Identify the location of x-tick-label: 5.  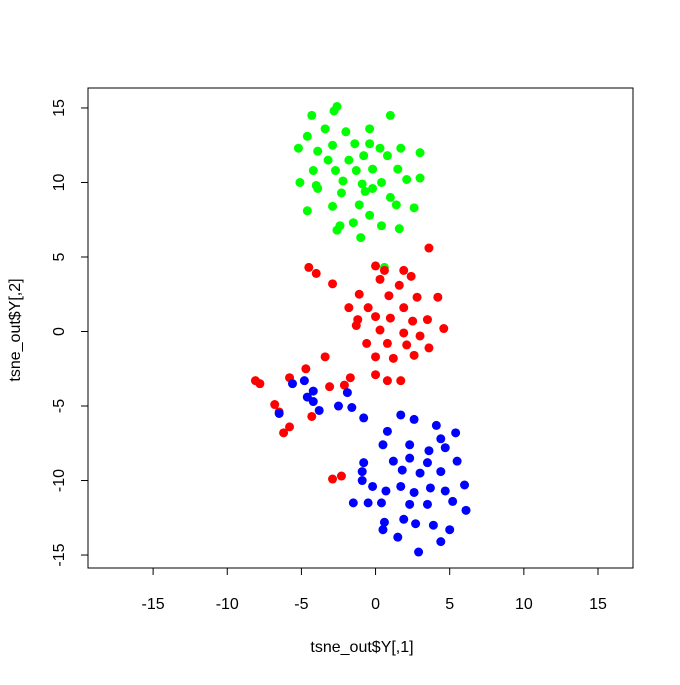
(449, 604).